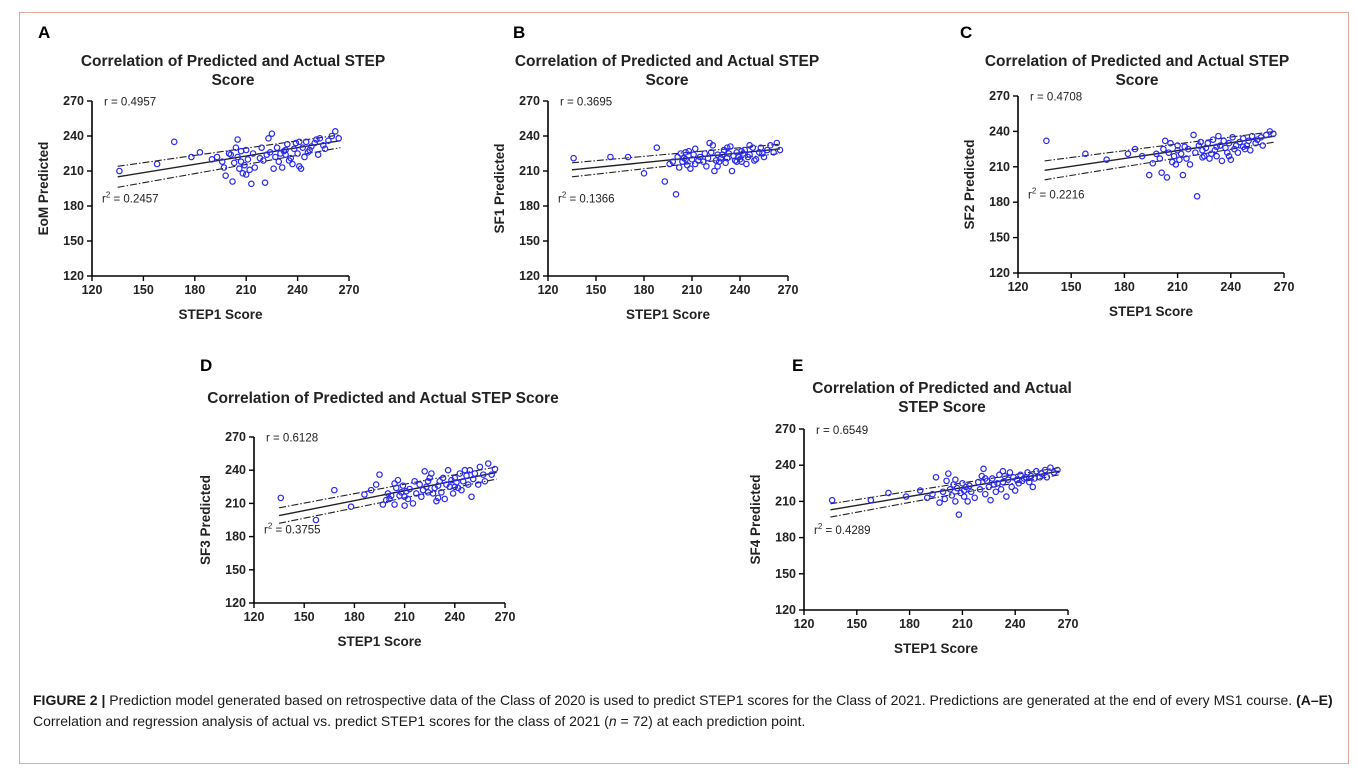  What do you see at coordinates (999, 238) in the screenshot?
I see `y-tick-label: 150` at bounding box center [999, 238].